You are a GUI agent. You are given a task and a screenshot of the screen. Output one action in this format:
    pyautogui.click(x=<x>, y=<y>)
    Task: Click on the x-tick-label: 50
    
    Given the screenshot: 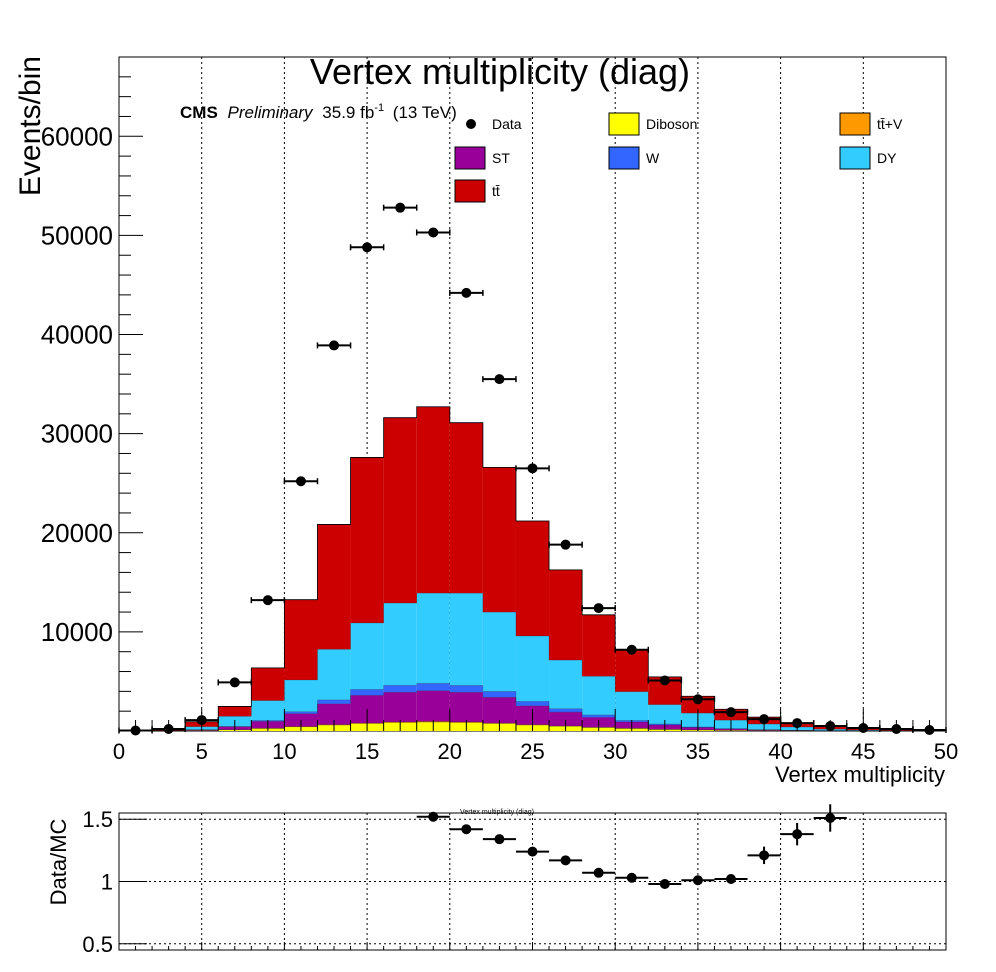 What is the action you would take?
    pyautogui.click(x=946, y=751)
    